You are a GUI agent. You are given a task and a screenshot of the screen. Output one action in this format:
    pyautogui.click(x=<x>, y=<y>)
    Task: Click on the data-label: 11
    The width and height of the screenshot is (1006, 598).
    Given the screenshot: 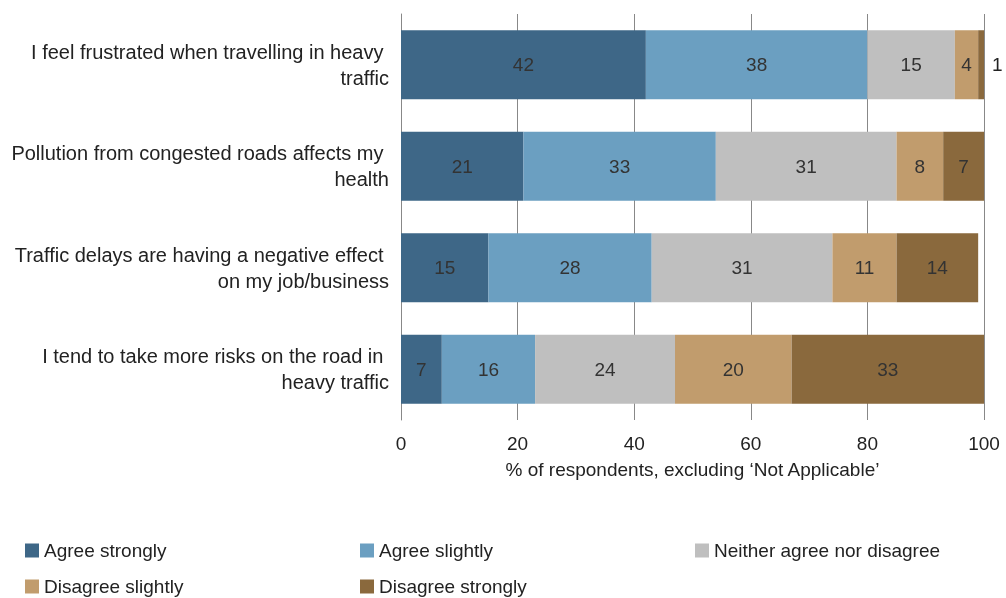 What is the action you would take?
    pyautogui.click(x=864, y=268)
    